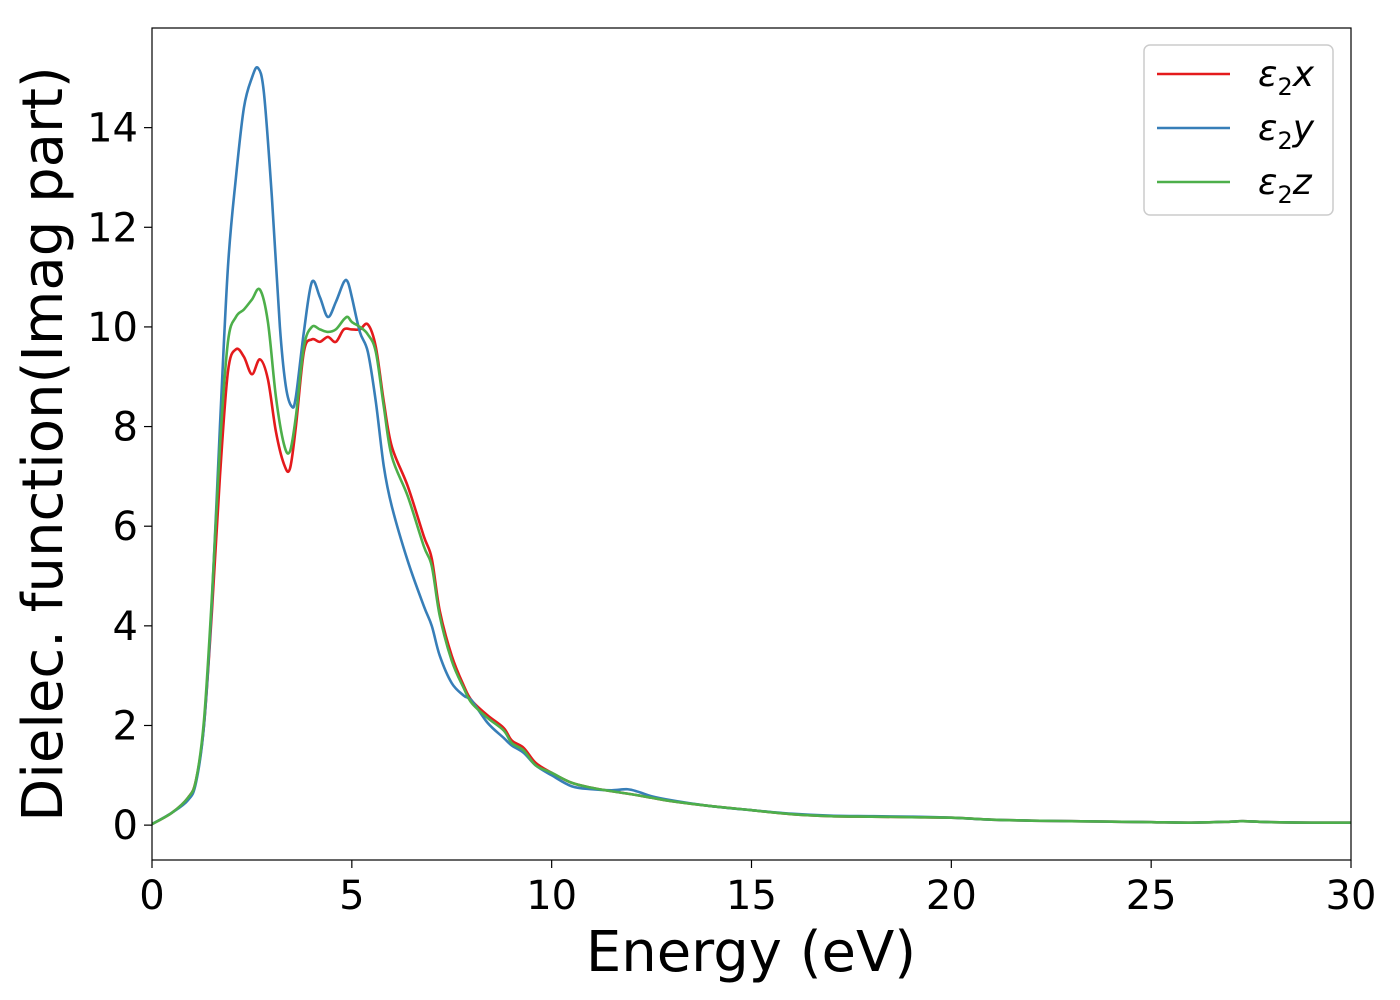 This screenshot has height=1000, width=1400. I want to click on y-tick-label: 4, so click(125, 627).